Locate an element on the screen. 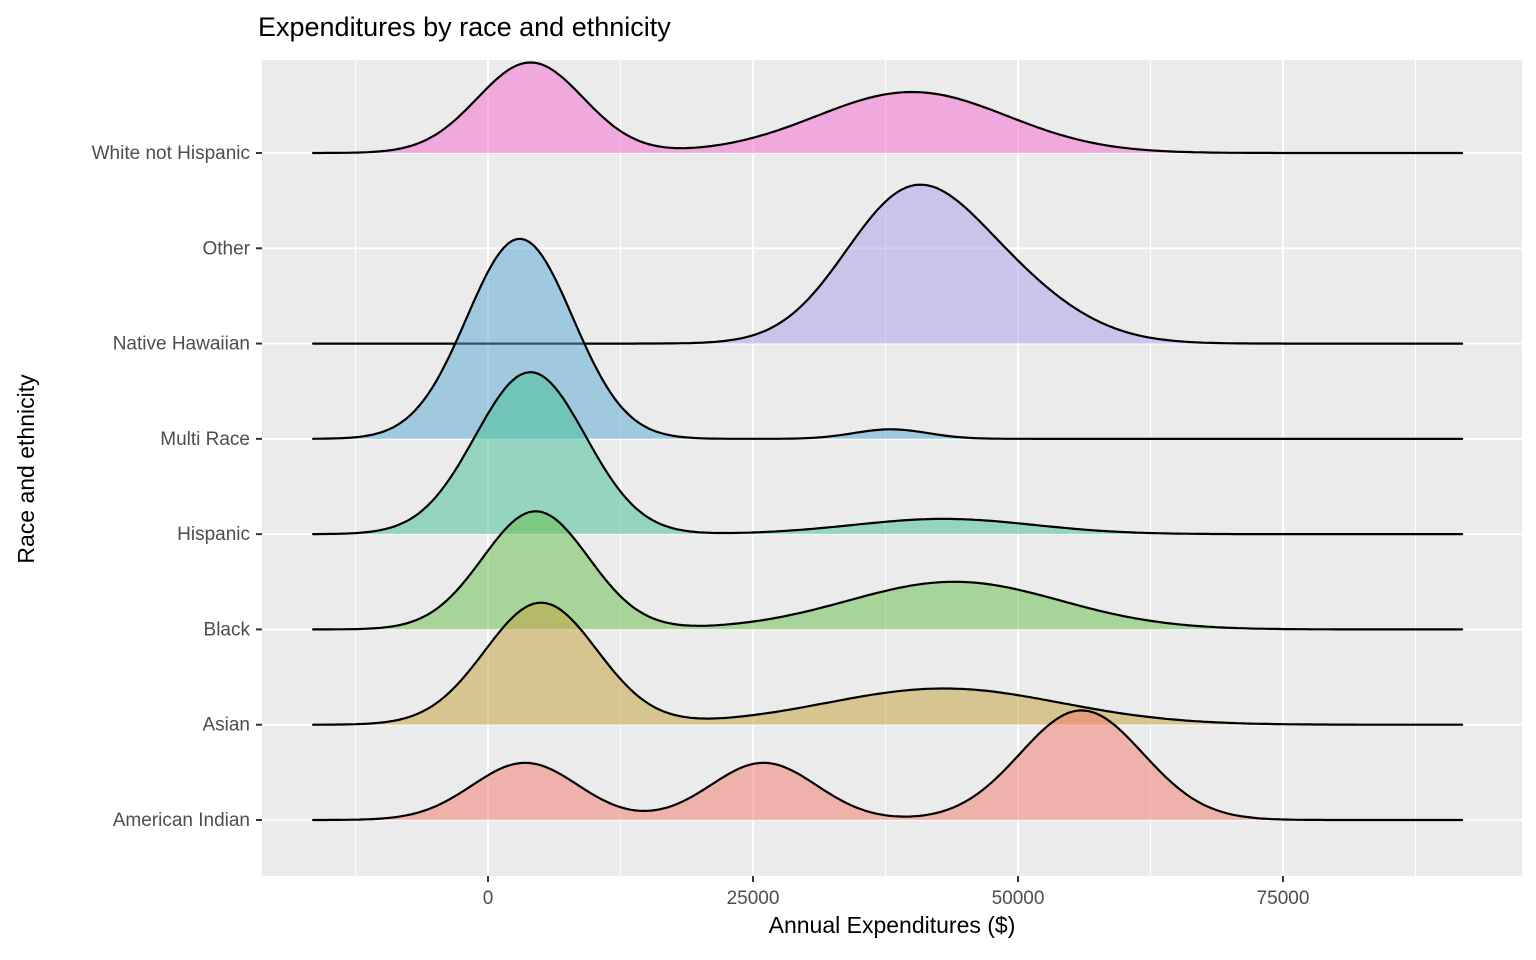 The width and height of the screenshot is (1536, 960). x-tick-label: 75000 is located at coordinates (1283, 898).